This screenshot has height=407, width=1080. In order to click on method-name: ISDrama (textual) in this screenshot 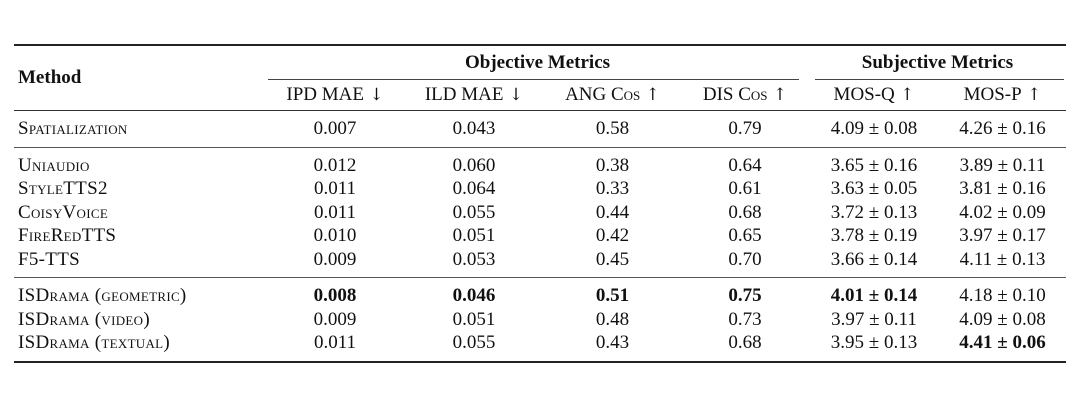, I will do `click(140, 347)`.